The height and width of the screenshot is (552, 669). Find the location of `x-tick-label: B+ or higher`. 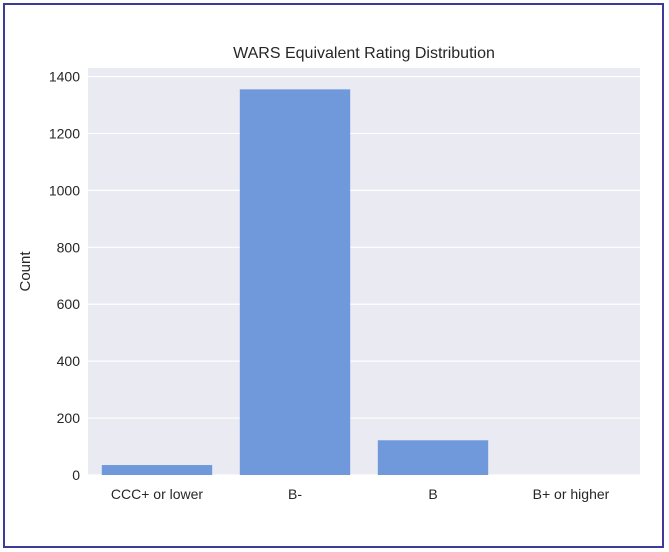

x-tick-label: B+ or higher is located at coordinates (571, 494).